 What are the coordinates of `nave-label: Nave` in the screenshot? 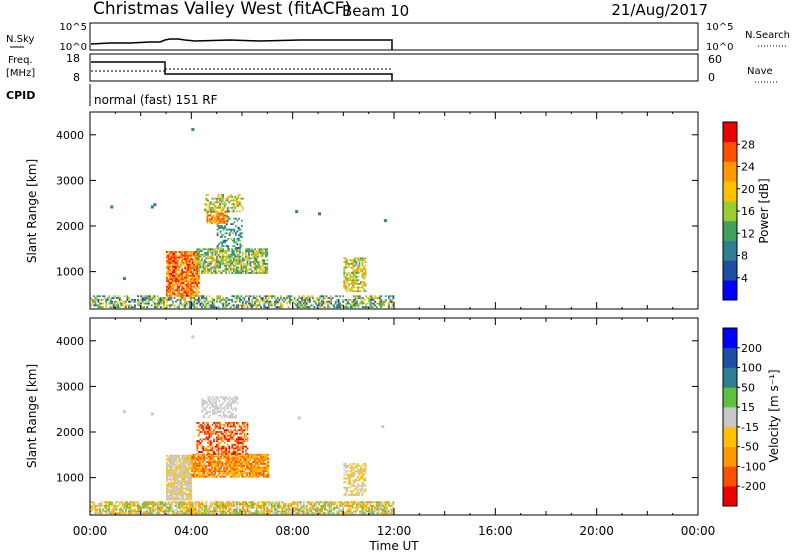 It's located at (760, 71).